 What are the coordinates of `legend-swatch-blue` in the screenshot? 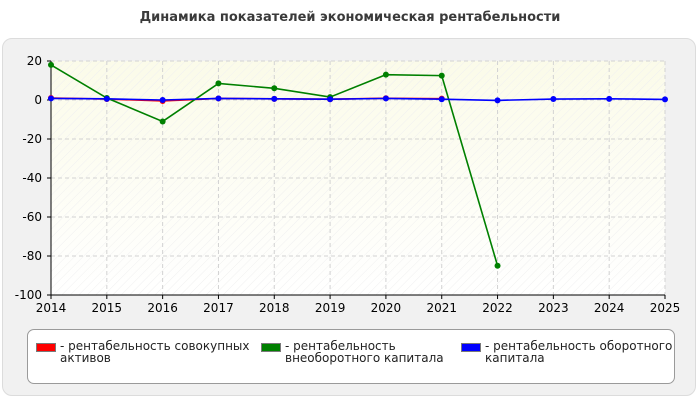 It's located at (471, 347).